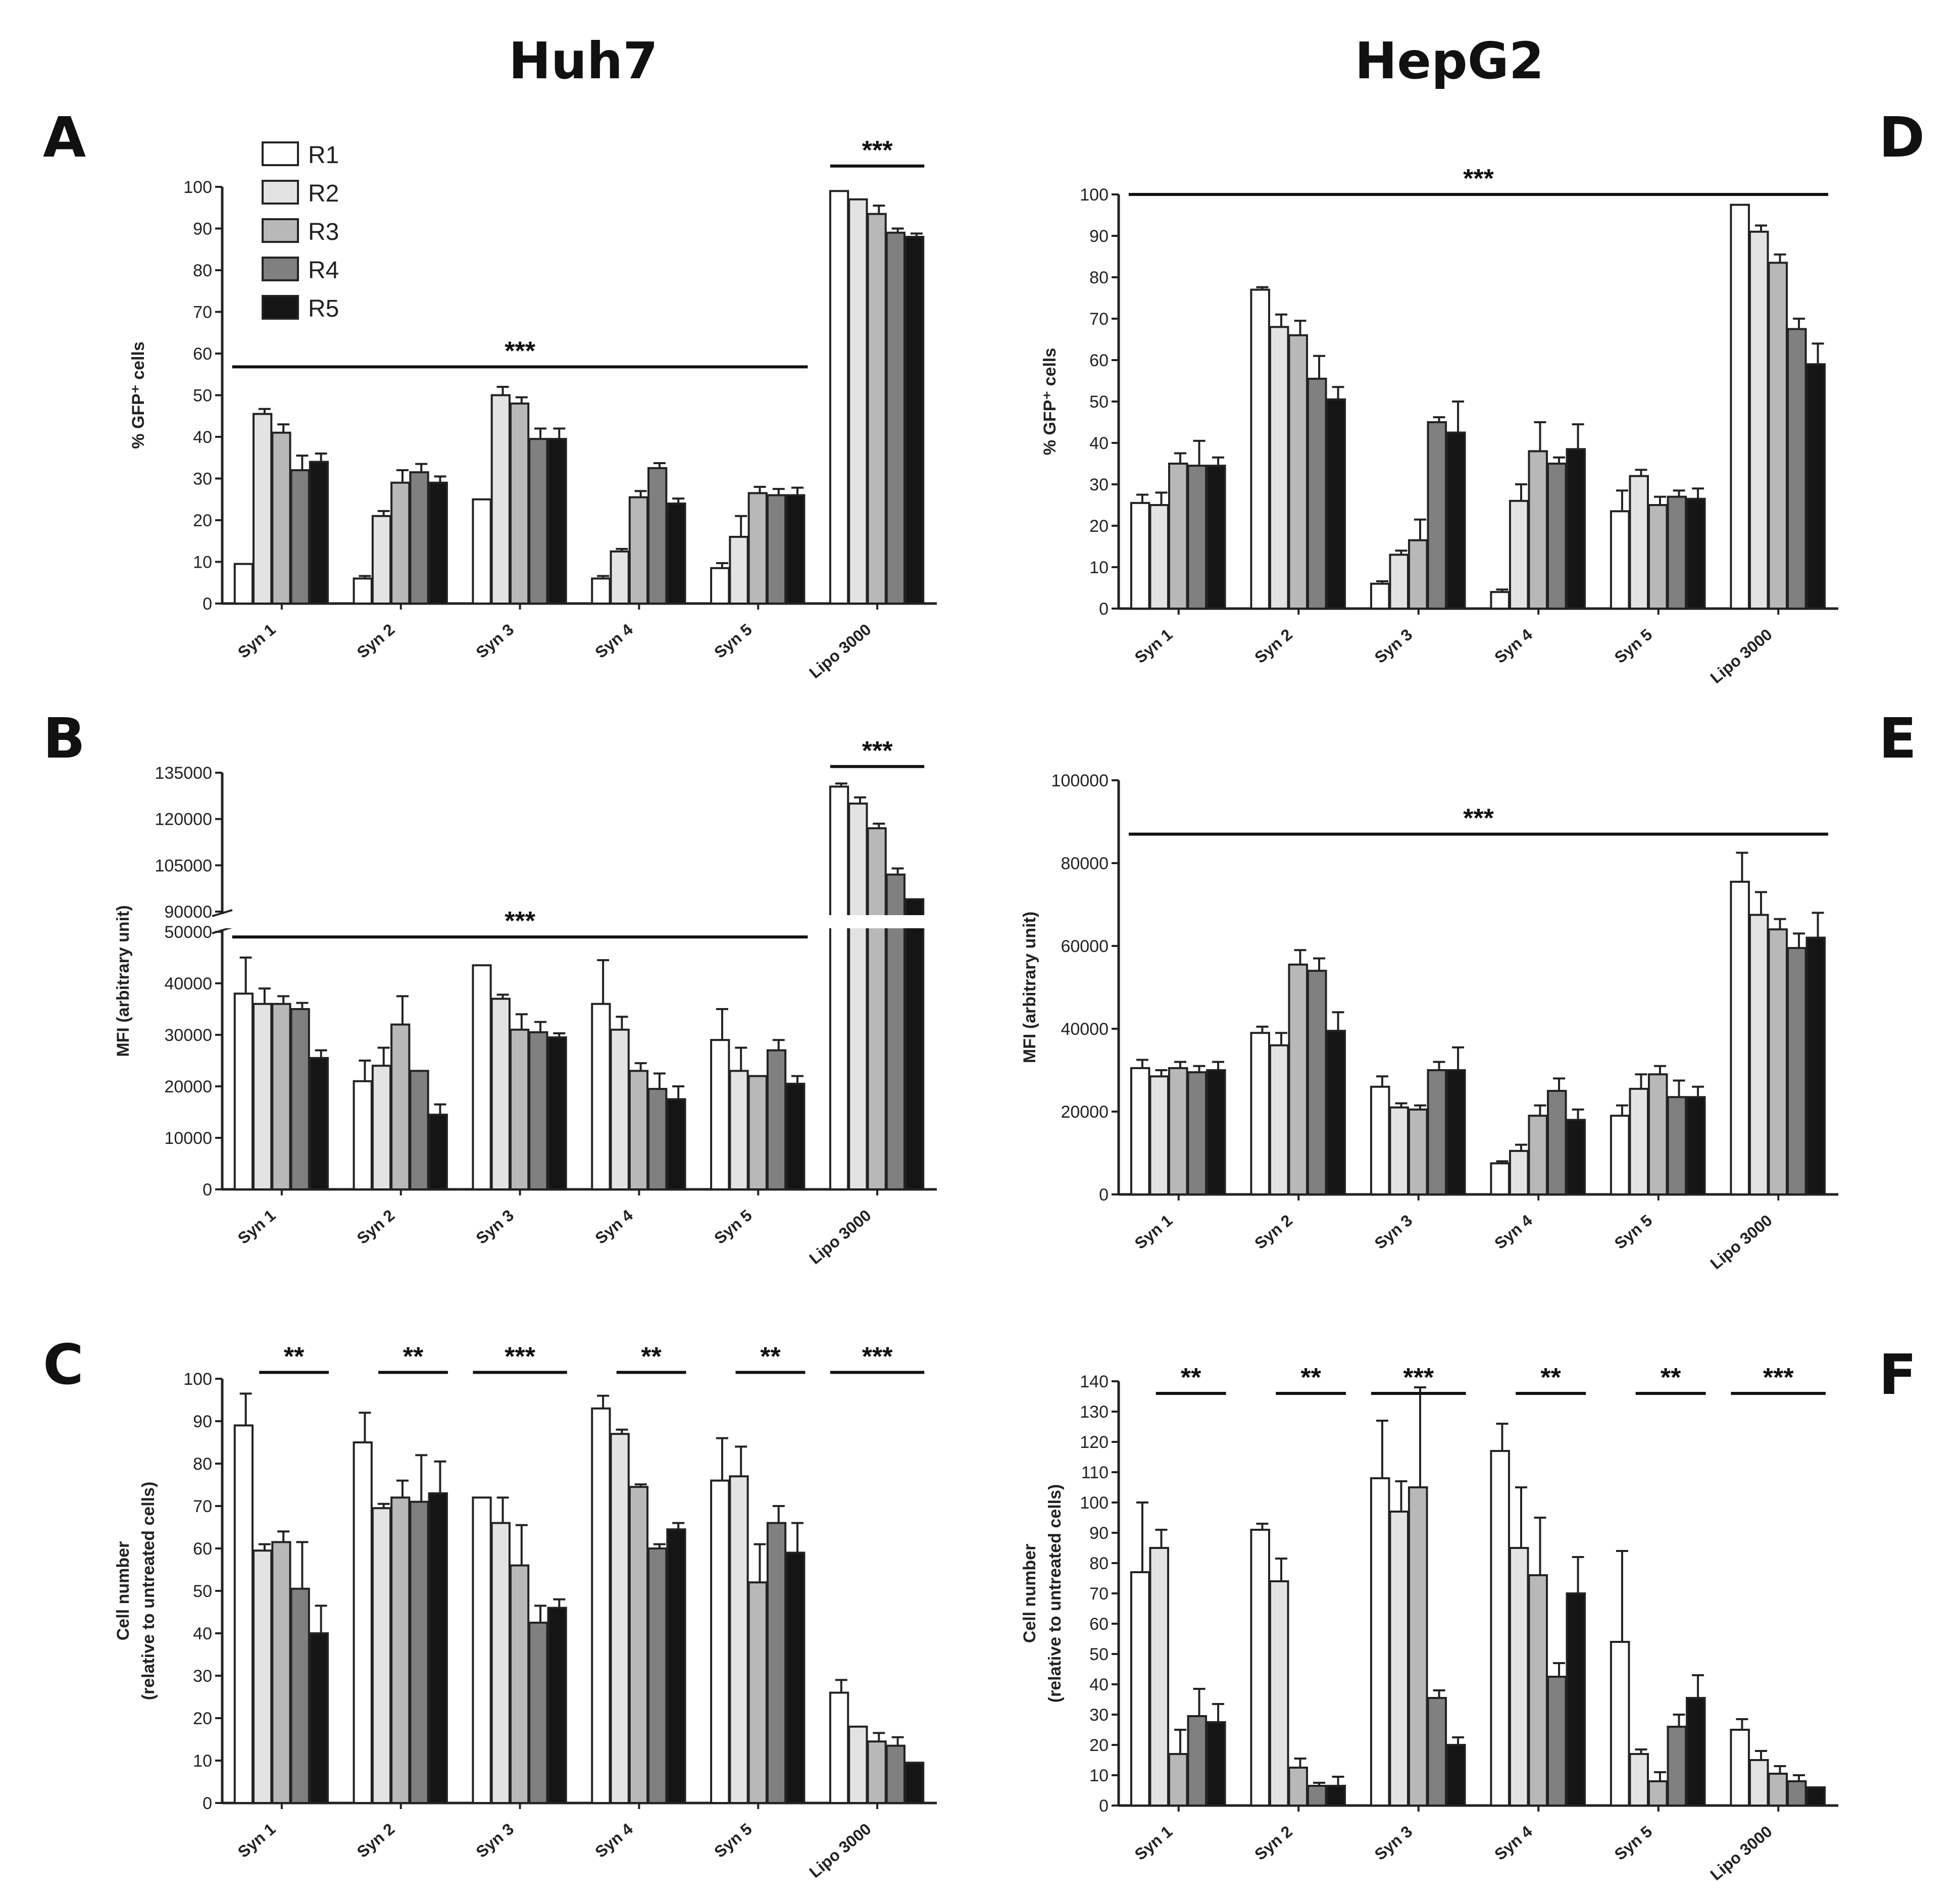  What do you see at coordinates (613, 641) in the screenshot?
I see `x-category-label: Syn 4` at bounding box center [613, 641].